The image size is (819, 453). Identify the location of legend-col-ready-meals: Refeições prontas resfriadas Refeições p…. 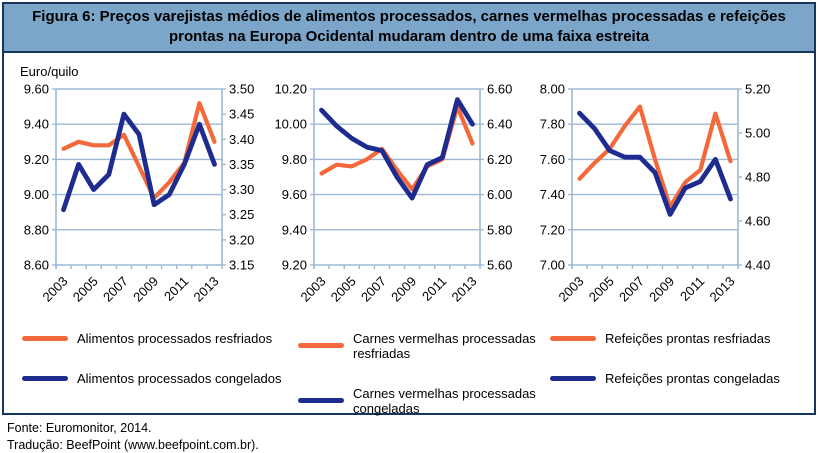
(665, 373).